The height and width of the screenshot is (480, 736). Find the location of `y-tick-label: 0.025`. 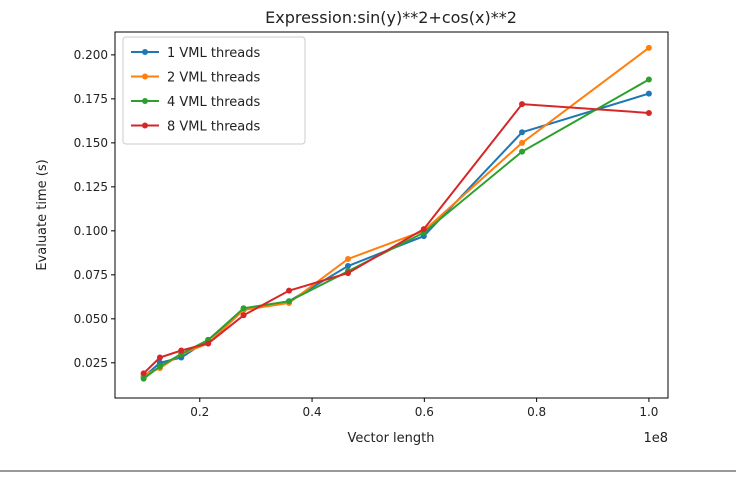

y-tick-label: 0.025 is located at coordinates (91, 363).